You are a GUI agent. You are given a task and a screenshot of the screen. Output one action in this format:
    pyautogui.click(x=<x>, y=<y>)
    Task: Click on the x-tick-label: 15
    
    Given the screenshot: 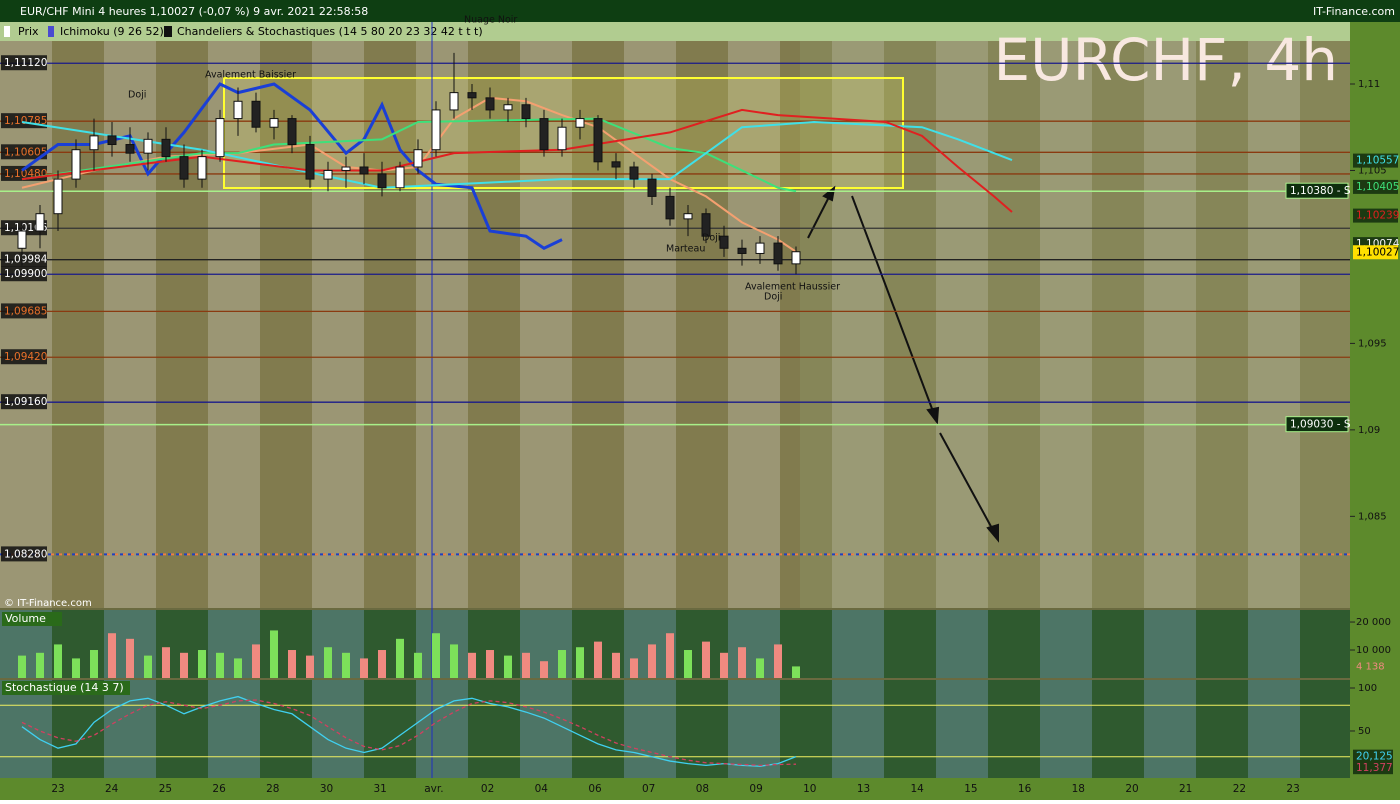 What is the action you would take?
    pyautogui.click(x=970, y=789)
    